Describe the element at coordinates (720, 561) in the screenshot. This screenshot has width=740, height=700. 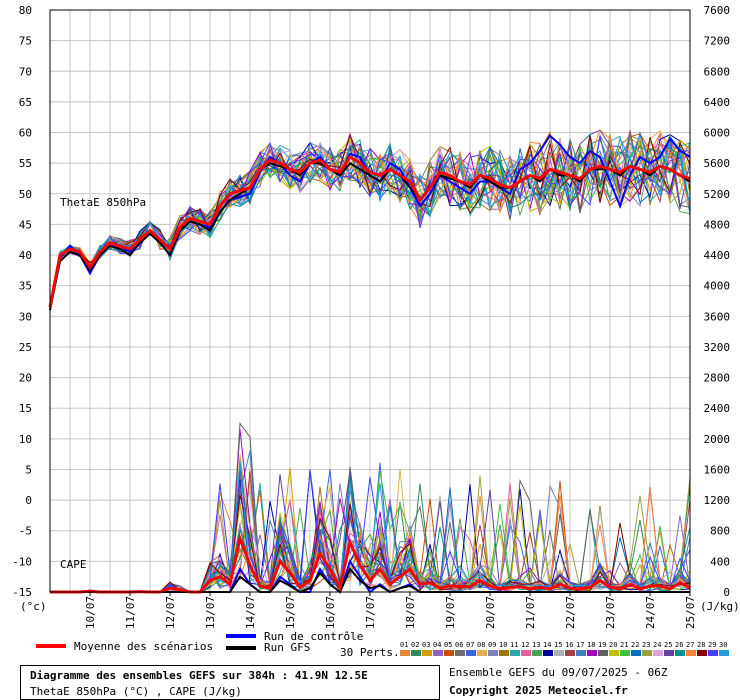
I see `right-tick-label: 400` at that location.